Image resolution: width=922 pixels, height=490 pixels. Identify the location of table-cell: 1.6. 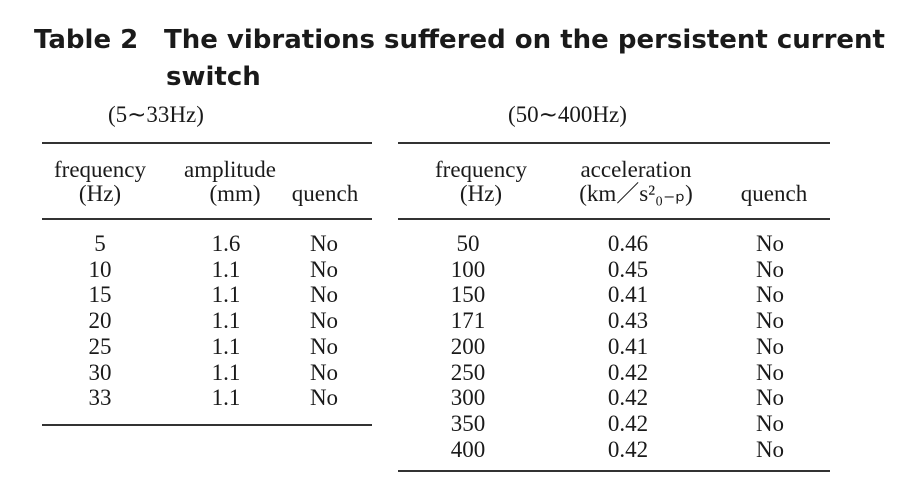
(226, 243).